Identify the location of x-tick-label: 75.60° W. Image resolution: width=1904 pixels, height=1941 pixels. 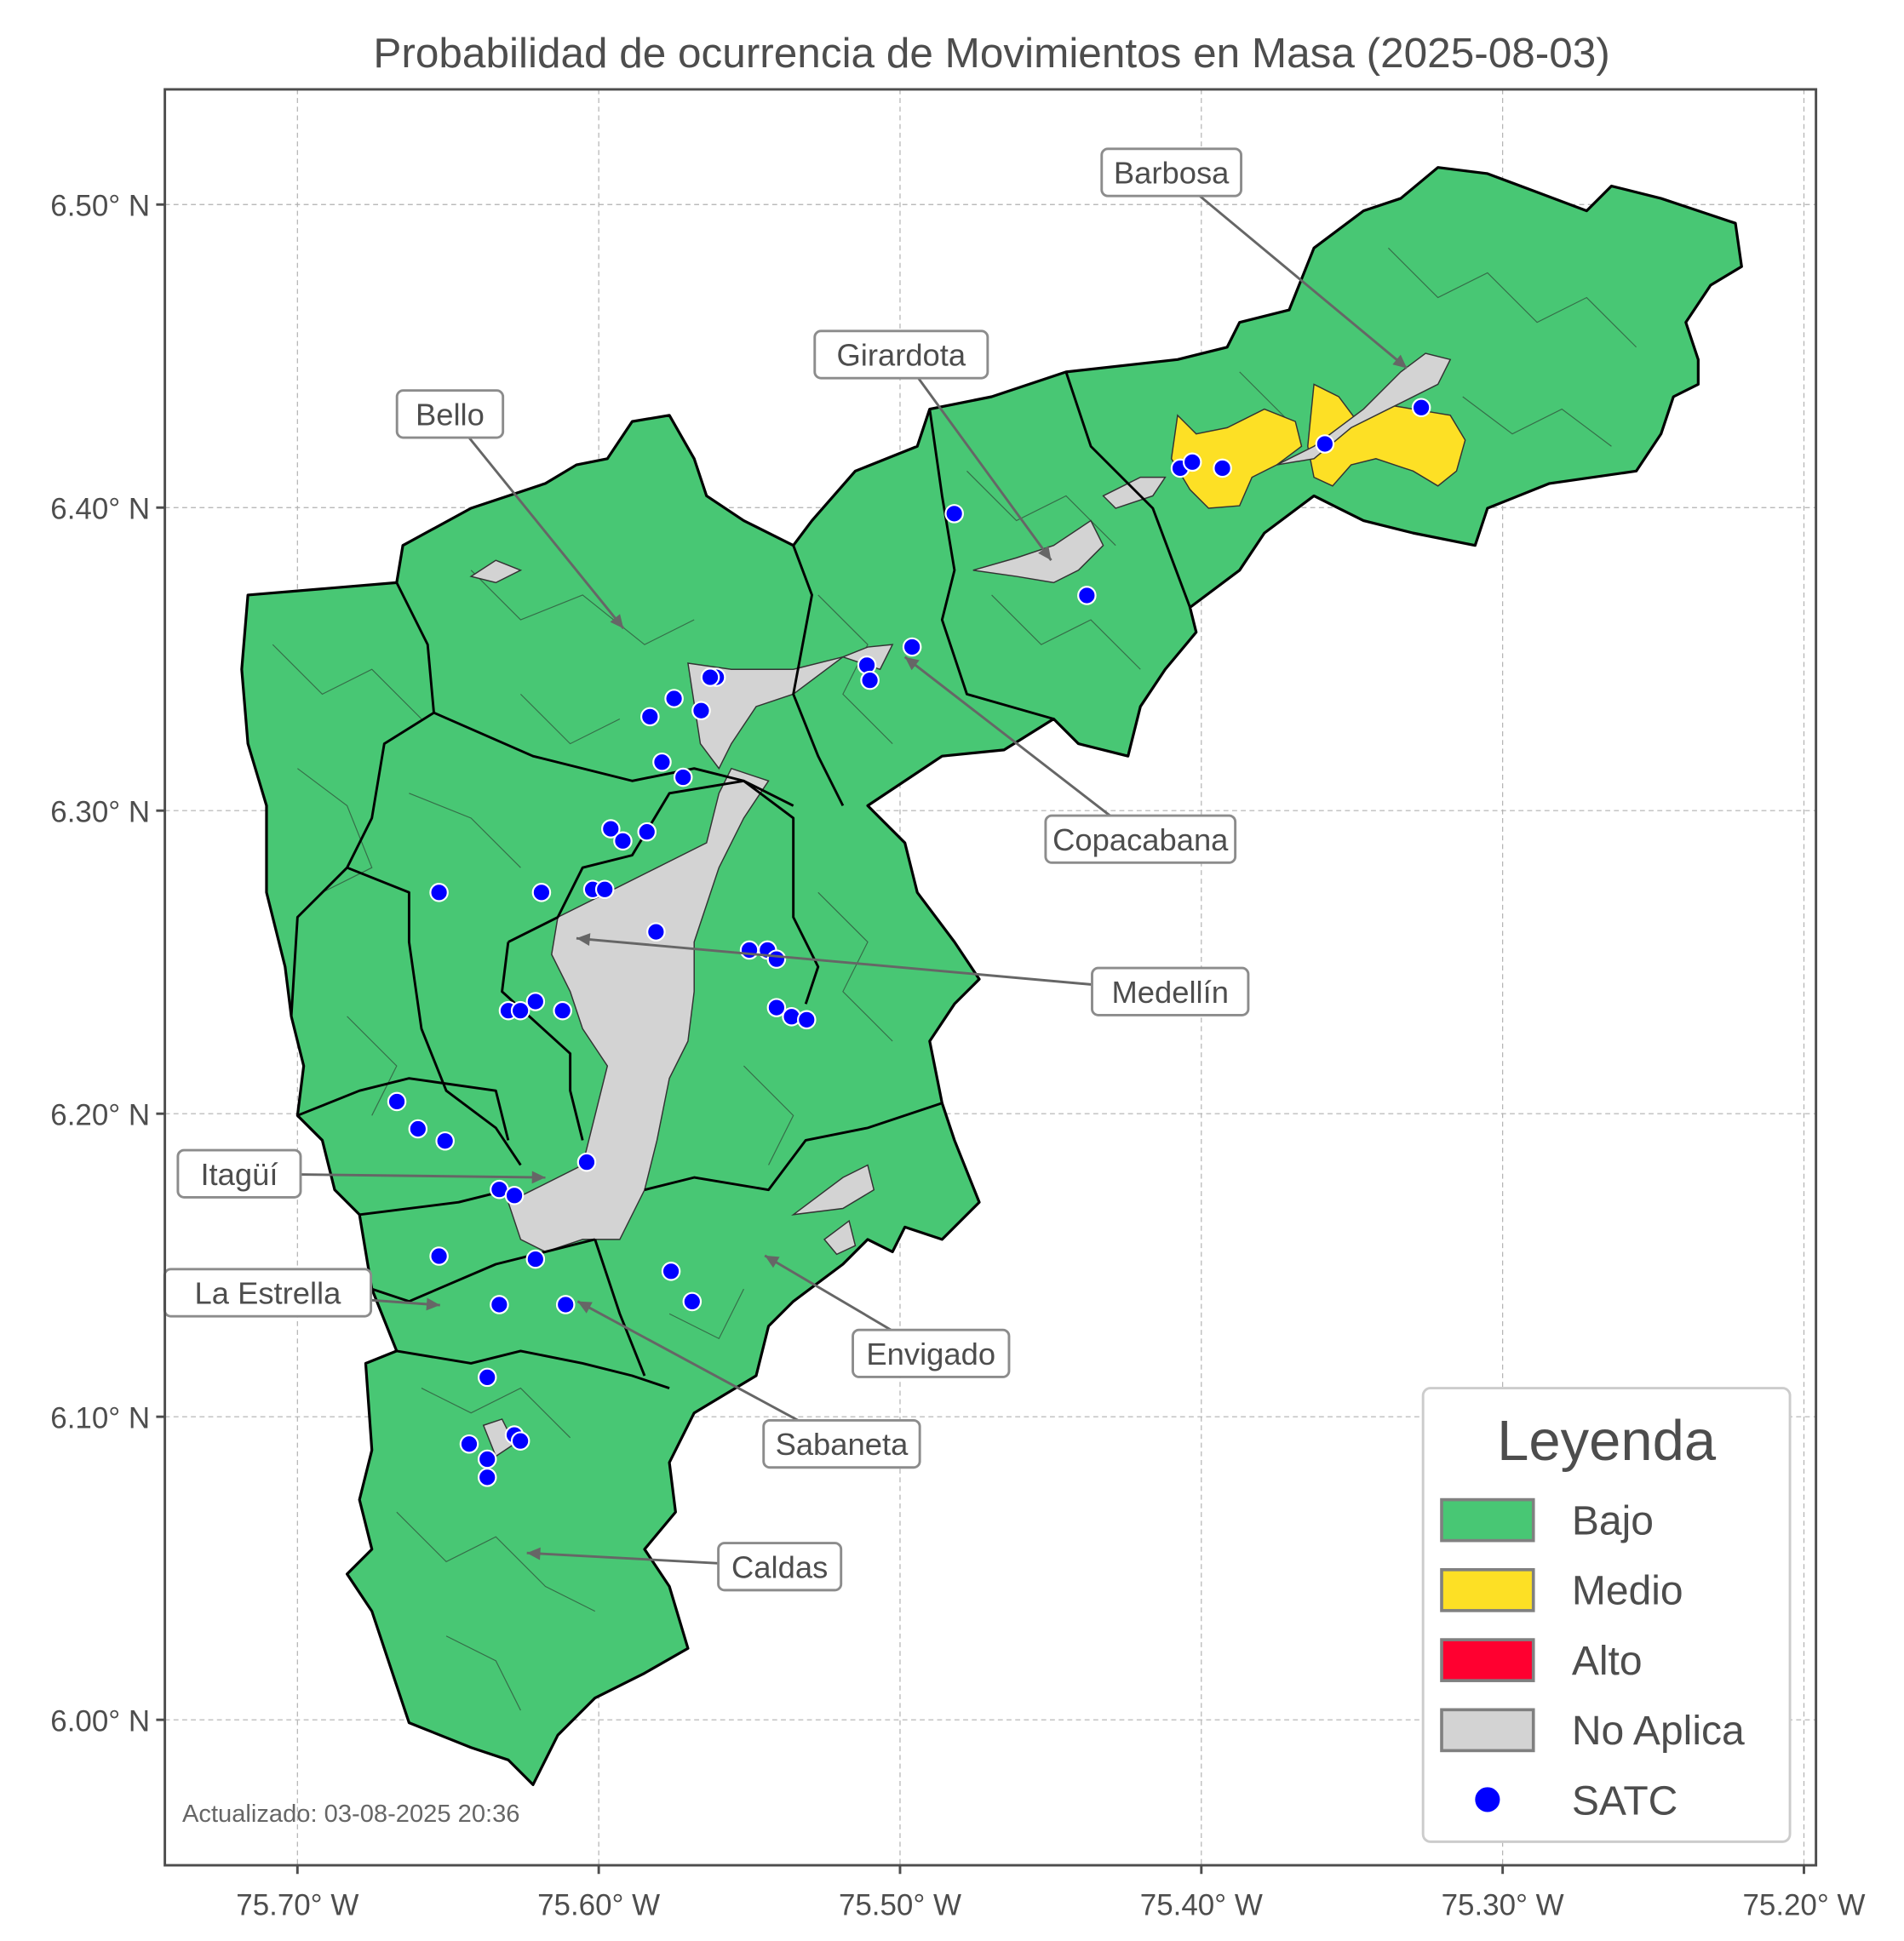
(598, 1904).